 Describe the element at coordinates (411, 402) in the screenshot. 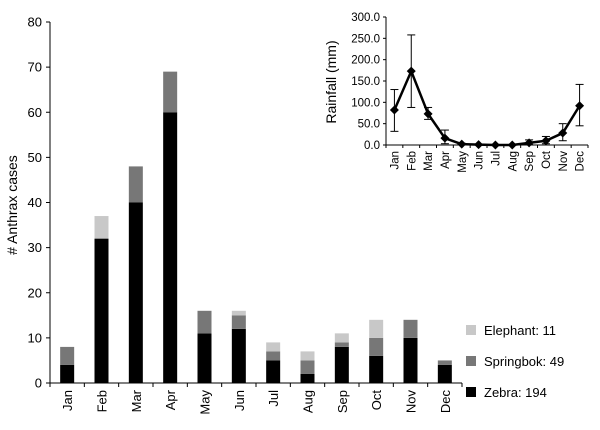

I see `x-tick-label: Nov` at that location.